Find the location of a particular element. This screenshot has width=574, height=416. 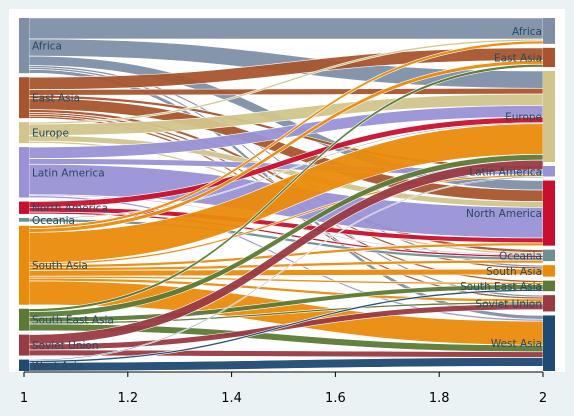

right-node-oceania is located at coordinates (549, 255).